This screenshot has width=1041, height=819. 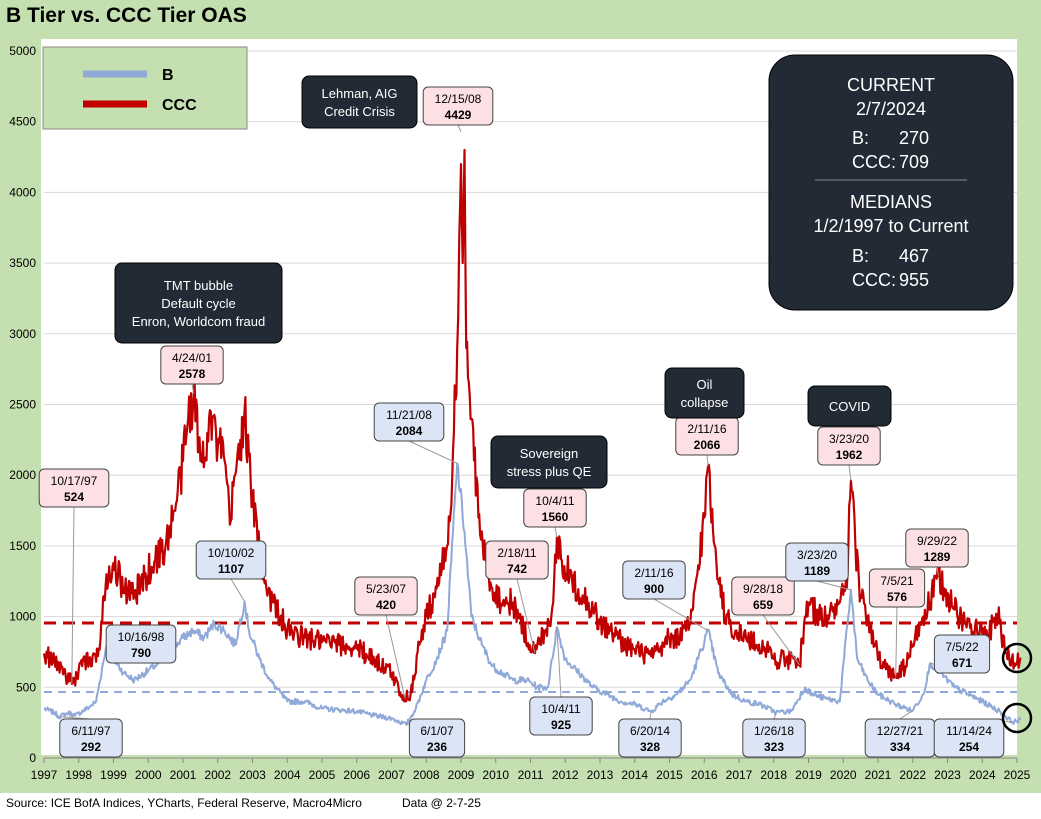 I want to click on data-label-date: 5/23/07, so click(x=386, y=589).